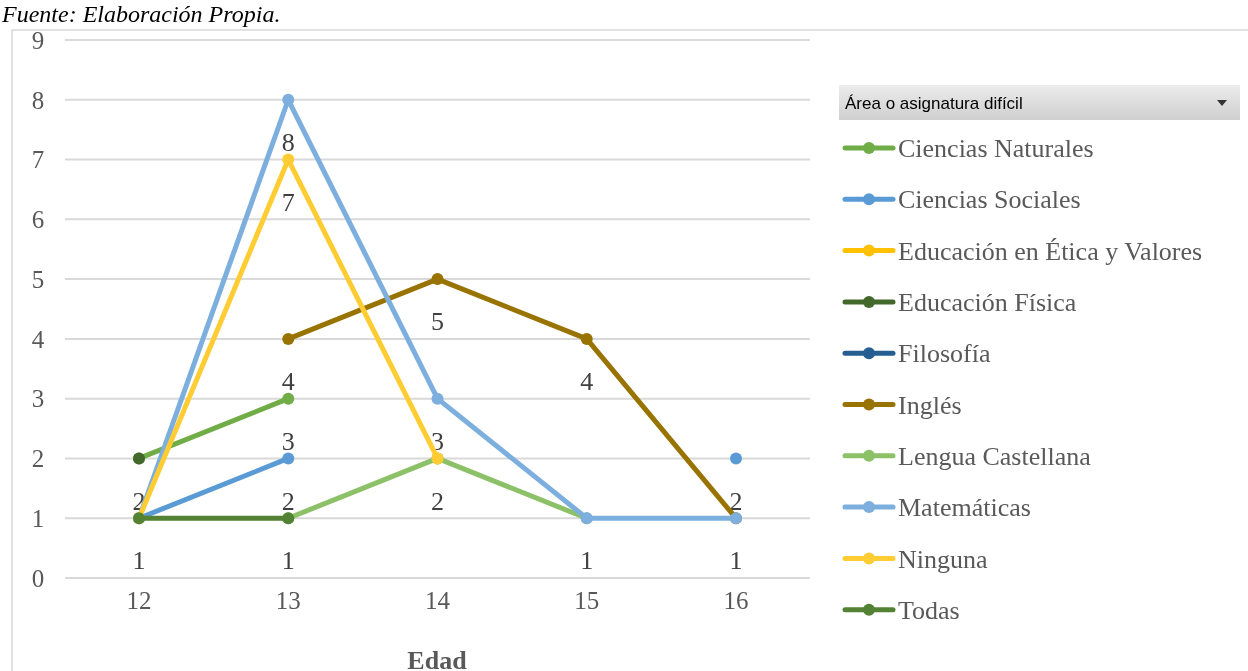 The image size is (1248, 671). I want to click on x-axis-title: Edad, so click(437, 658).